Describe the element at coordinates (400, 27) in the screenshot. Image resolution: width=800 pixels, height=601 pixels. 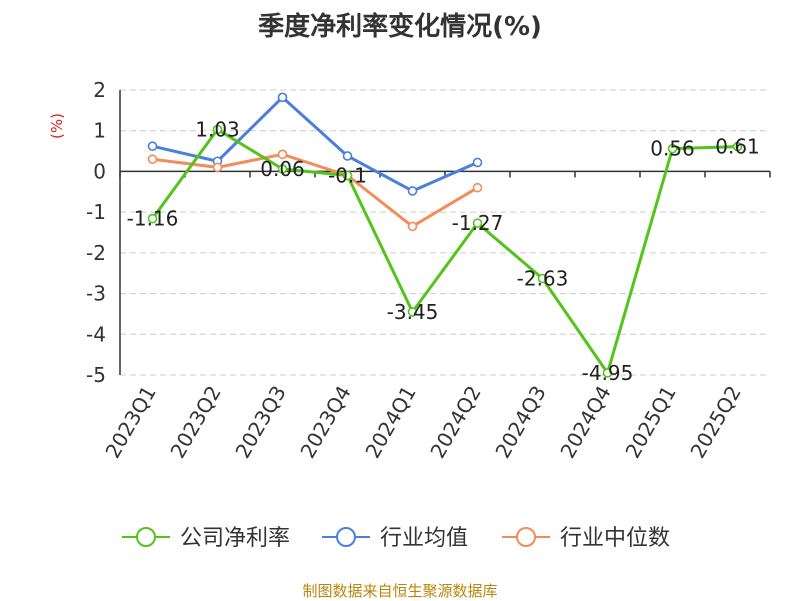
I see `chart-title: 季度净利率变化情况(%)` at that location.